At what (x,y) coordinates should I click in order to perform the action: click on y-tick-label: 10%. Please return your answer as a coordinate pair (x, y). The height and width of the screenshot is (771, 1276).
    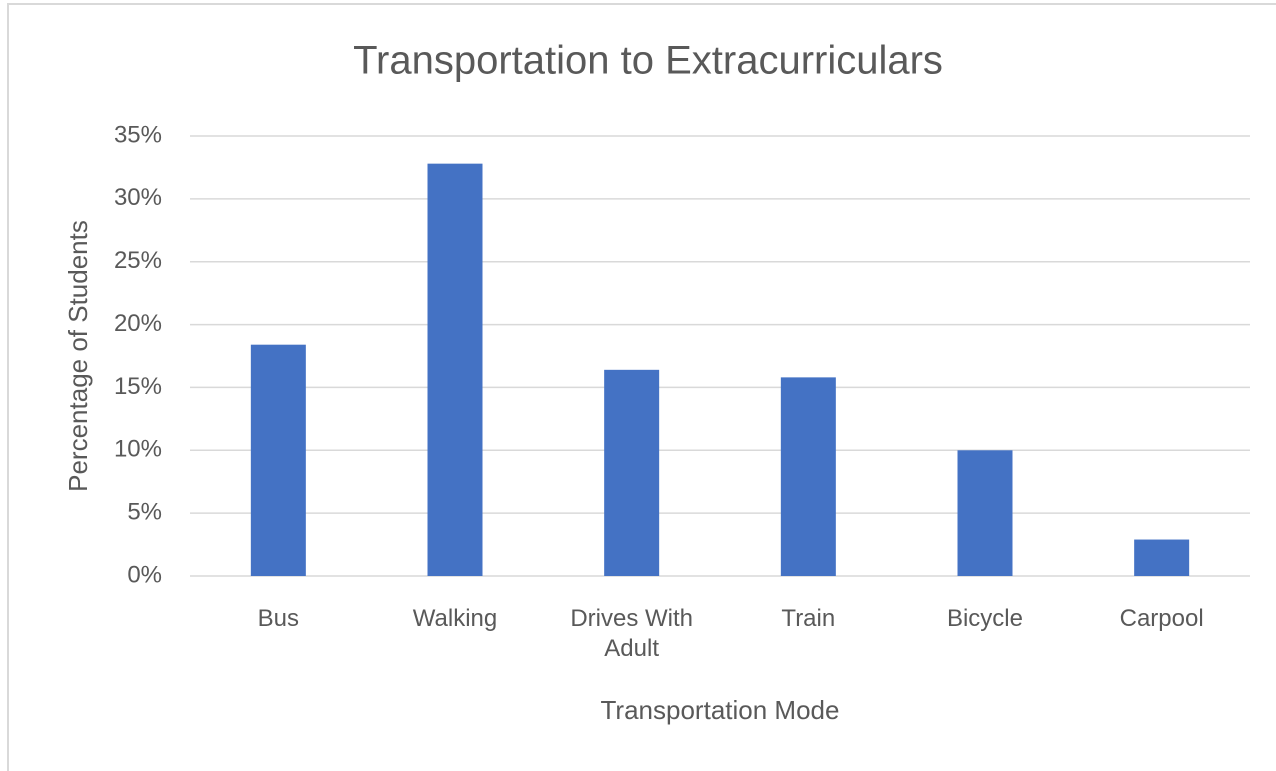
    Looking at the image, I should click on (138, 449).